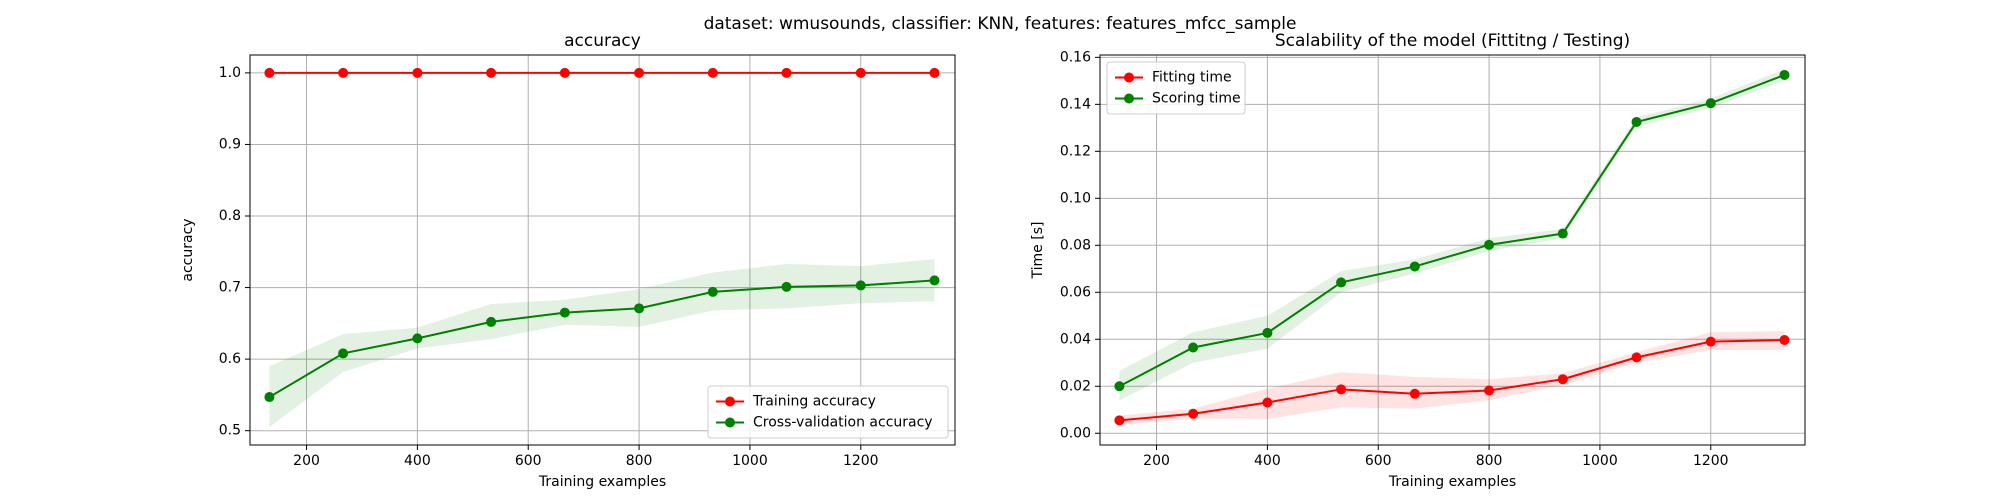 The height and width of the screenshot is (500, 2000). What do you see at coordinates (1075, 104) in the screenshot?
I see `chart-1-ytick-label-7: 0.14` at bounding box center [1075, 104].